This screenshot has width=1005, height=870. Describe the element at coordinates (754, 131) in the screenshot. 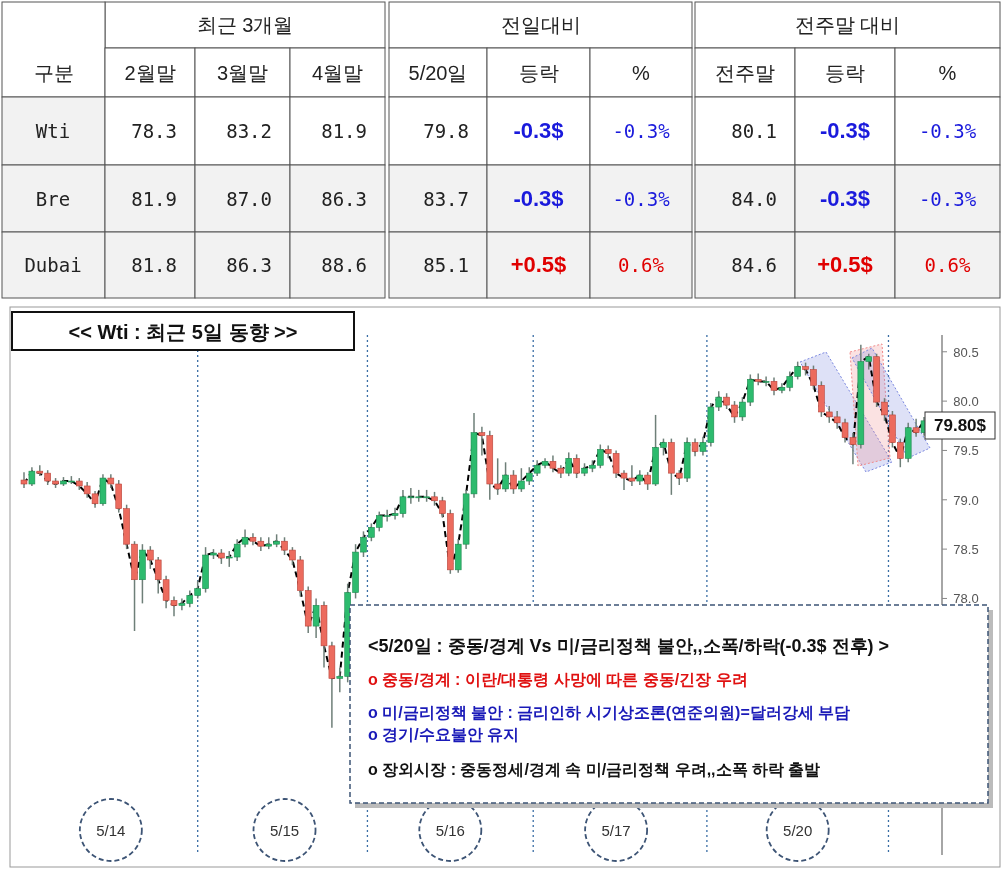

I see `text: 80.1` at that location.